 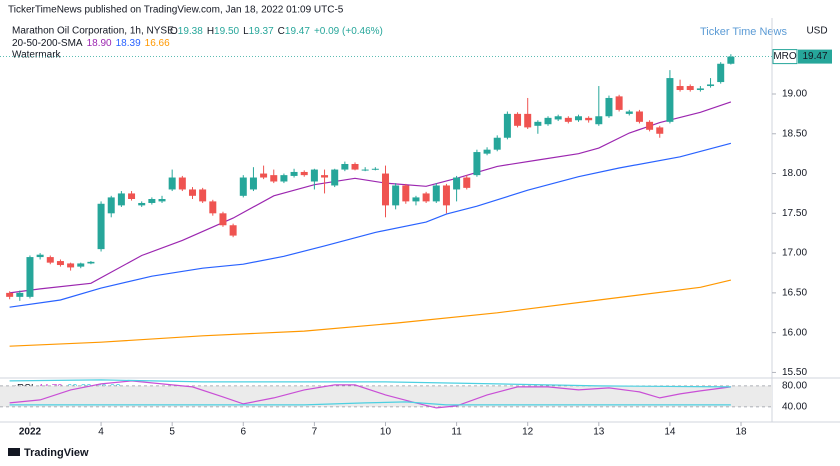 What do you see at coordinates (128, 43) in the screenshot?
I see `indicator-value: 18.39` at bounding box center [128, 43].